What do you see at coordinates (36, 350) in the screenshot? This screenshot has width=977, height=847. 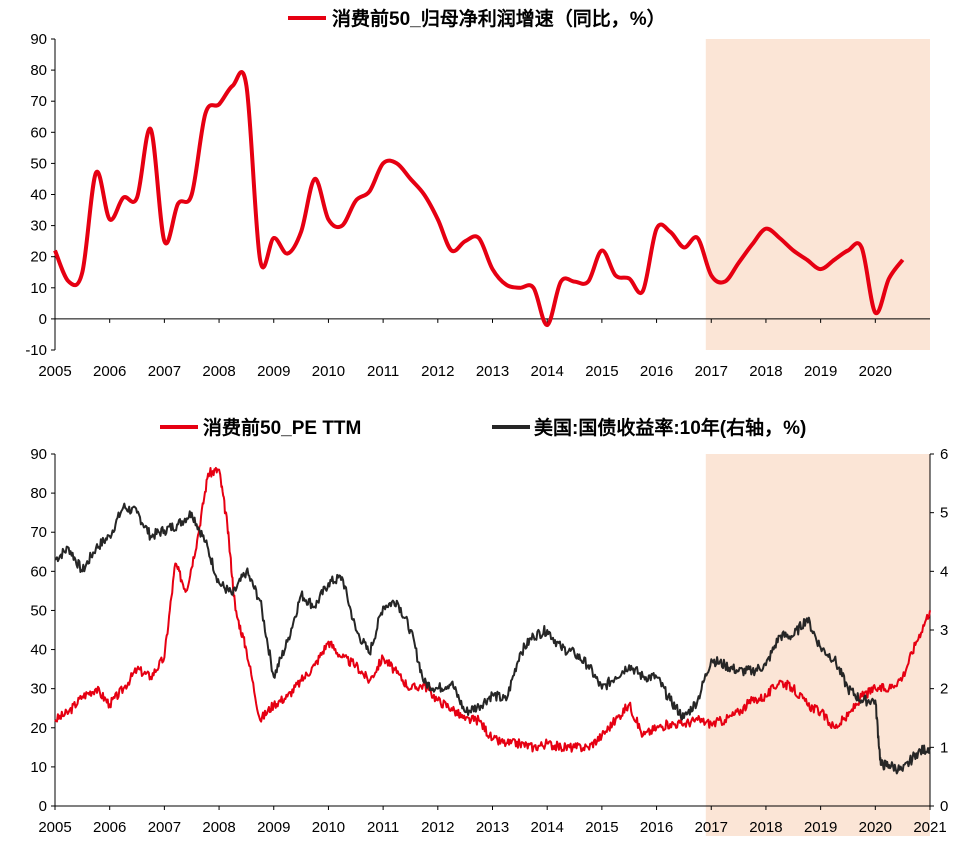 I see `y-tick-label: -10` at bounding box center [36, 350].